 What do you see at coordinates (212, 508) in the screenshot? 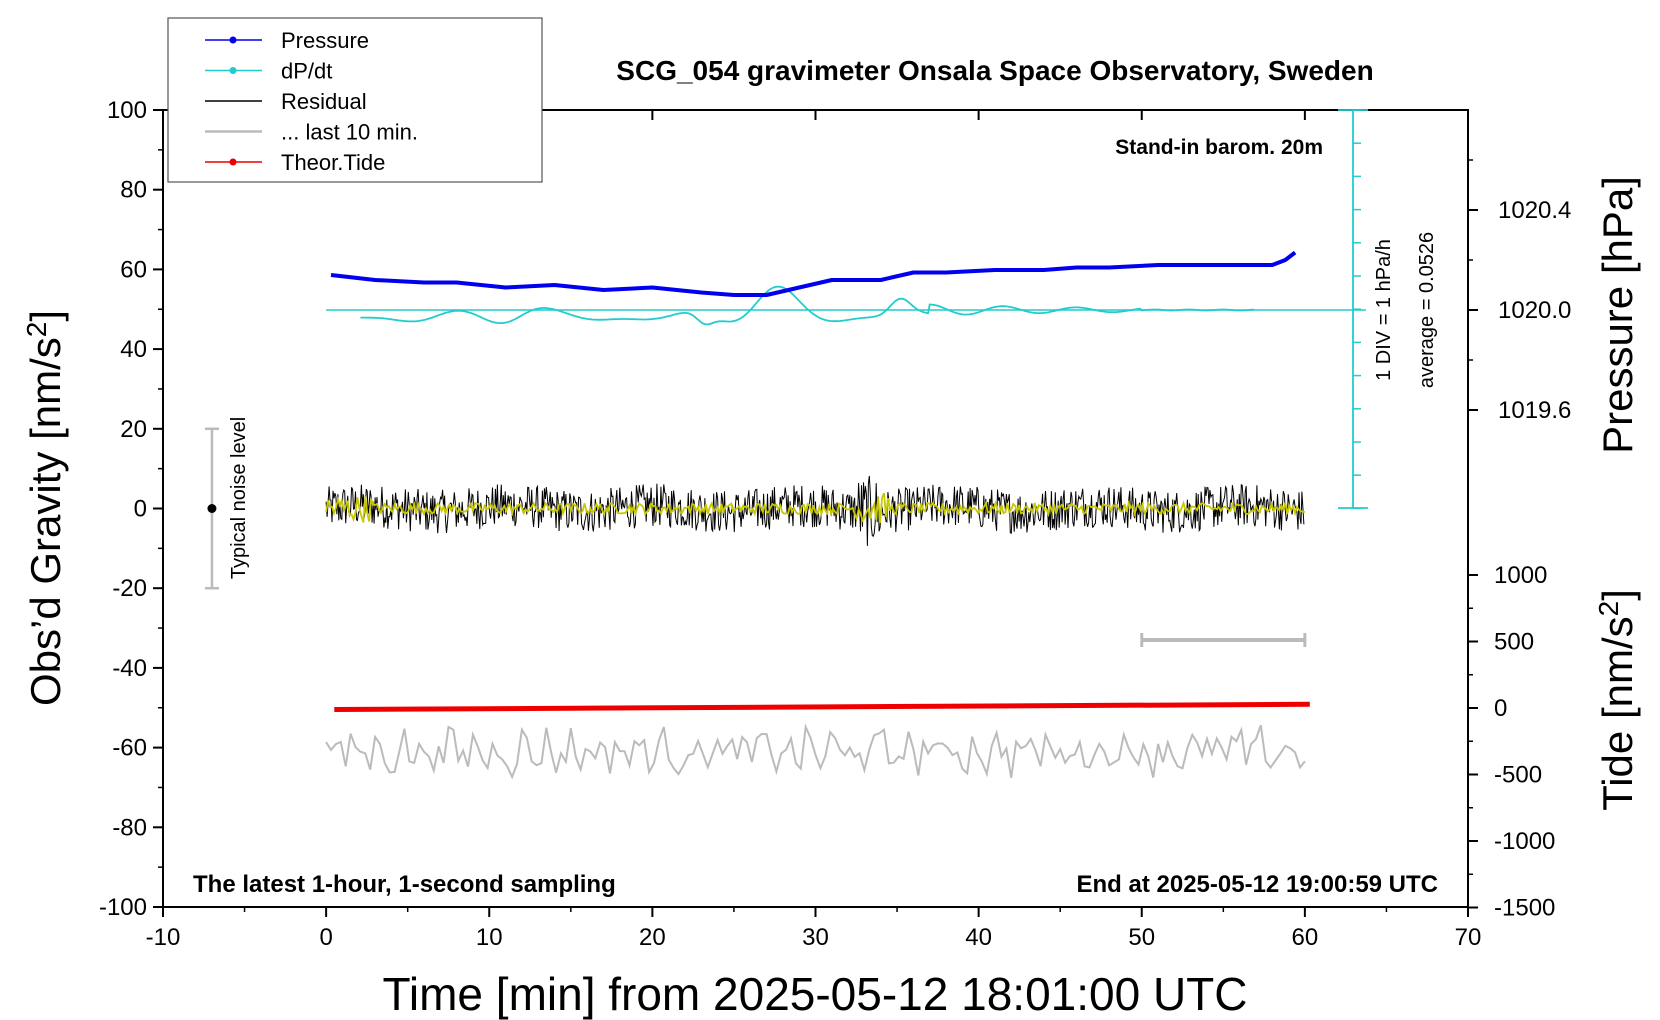
I see `noise-center-point` at bounding box center [212, 508].